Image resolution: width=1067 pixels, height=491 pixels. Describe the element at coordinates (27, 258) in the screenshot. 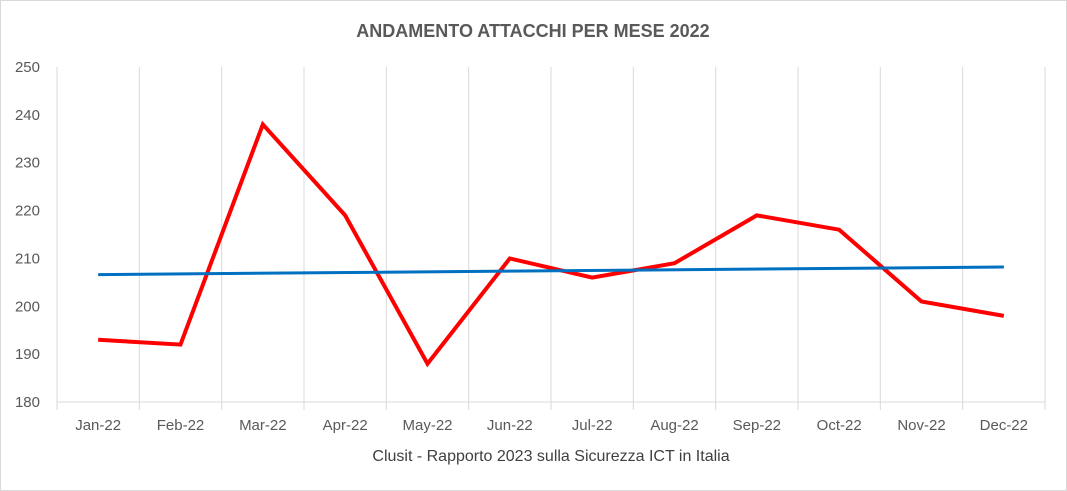

I see `y-tick-label: 210` at that location.